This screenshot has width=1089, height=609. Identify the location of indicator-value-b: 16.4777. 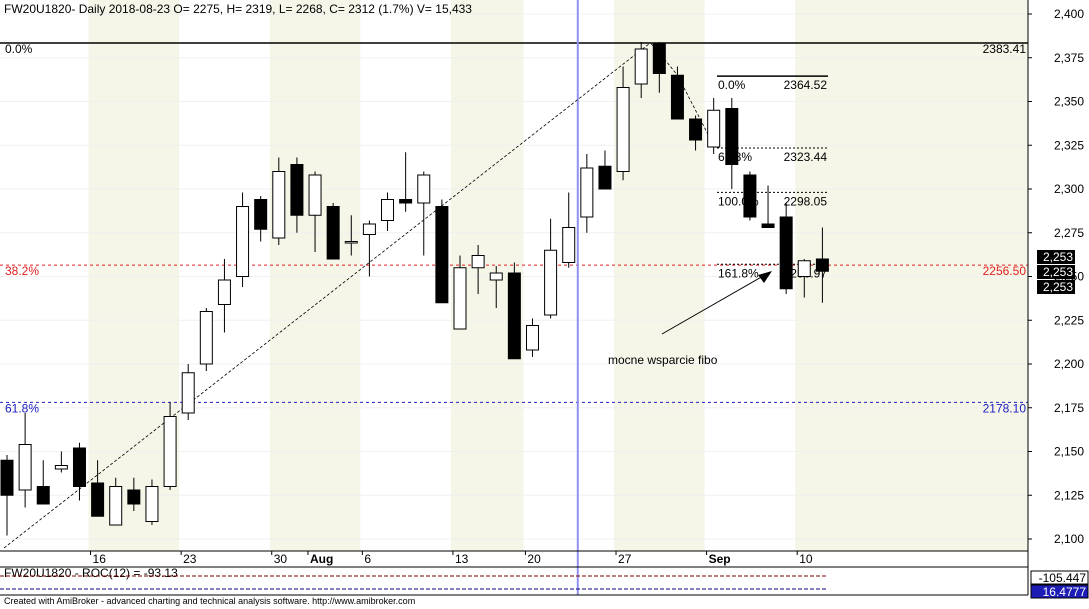
(1065, 592).